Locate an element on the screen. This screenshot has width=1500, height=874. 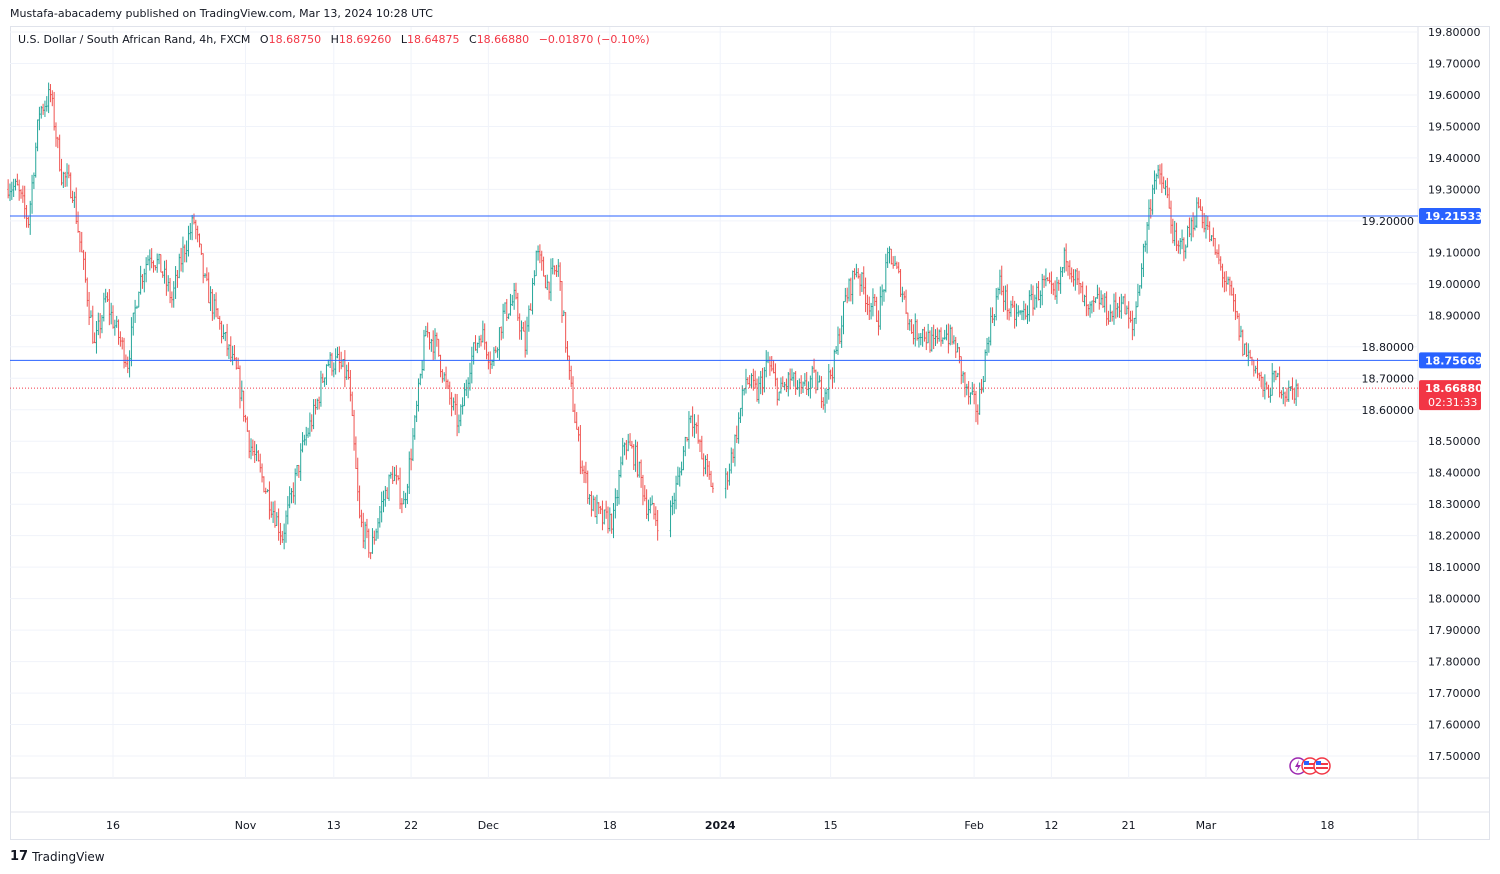
low-label: L is located at coordinates (403, 39).